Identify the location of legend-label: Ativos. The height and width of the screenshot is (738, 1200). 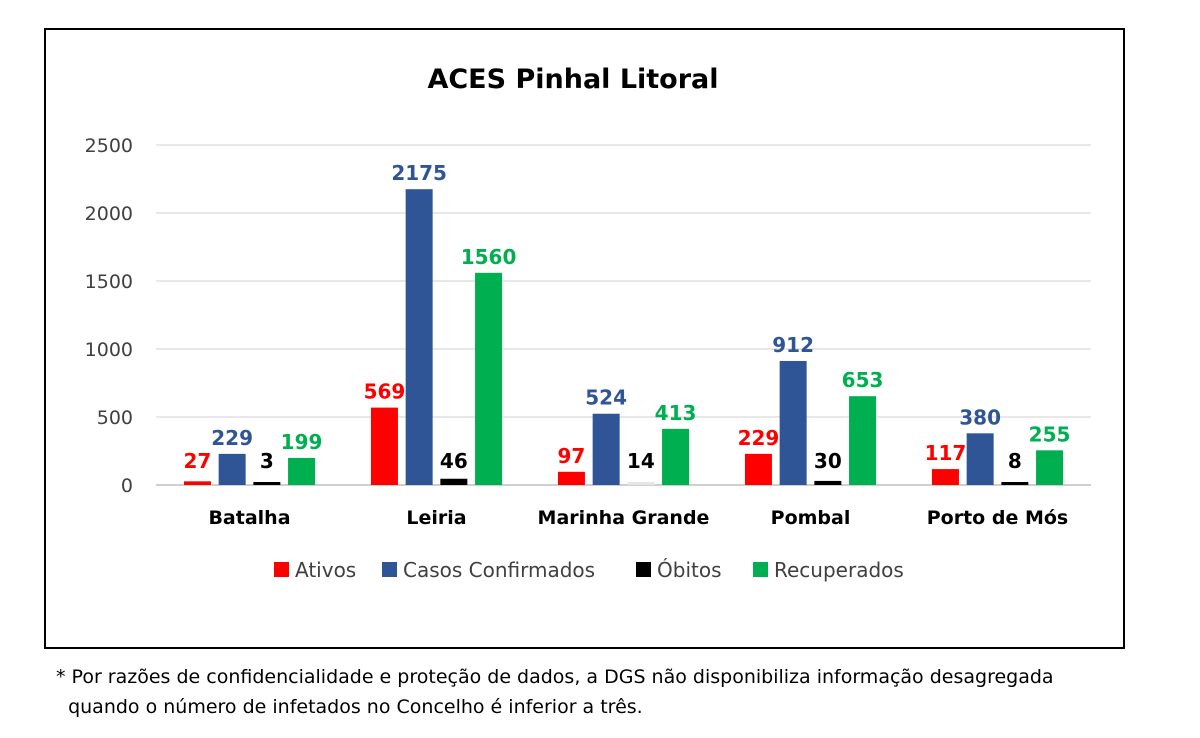
(325, 570).